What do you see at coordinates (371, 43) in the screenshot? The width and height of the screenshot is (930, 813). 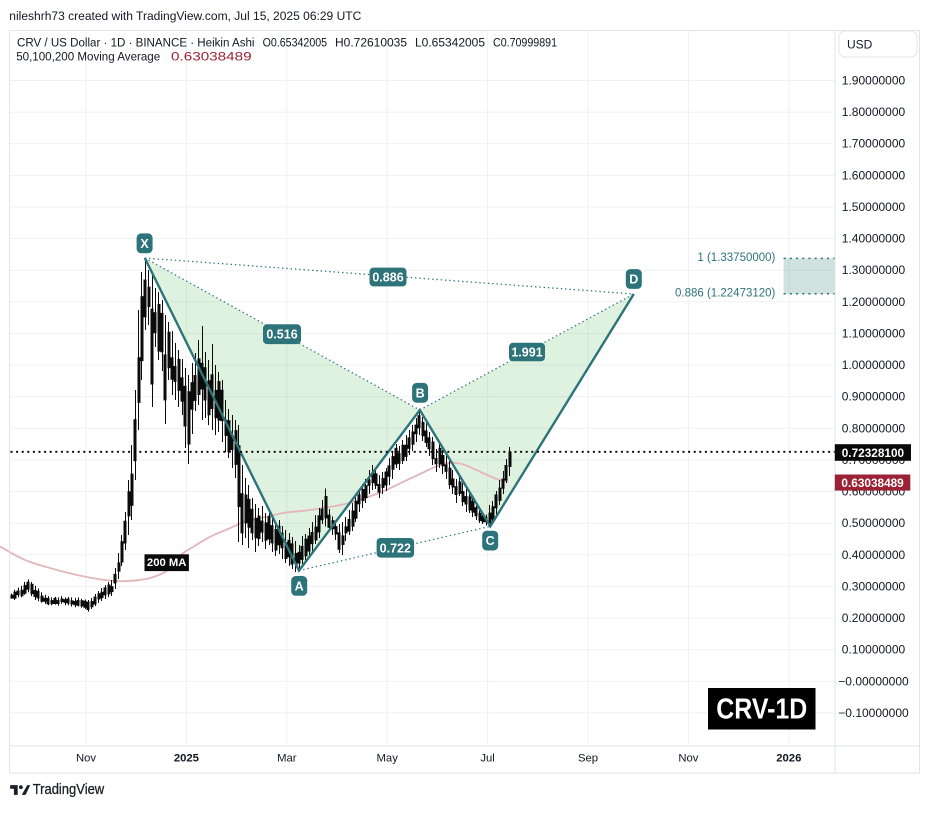 I see `svg-text: H0.72610035` at bounding box center [371, 43].